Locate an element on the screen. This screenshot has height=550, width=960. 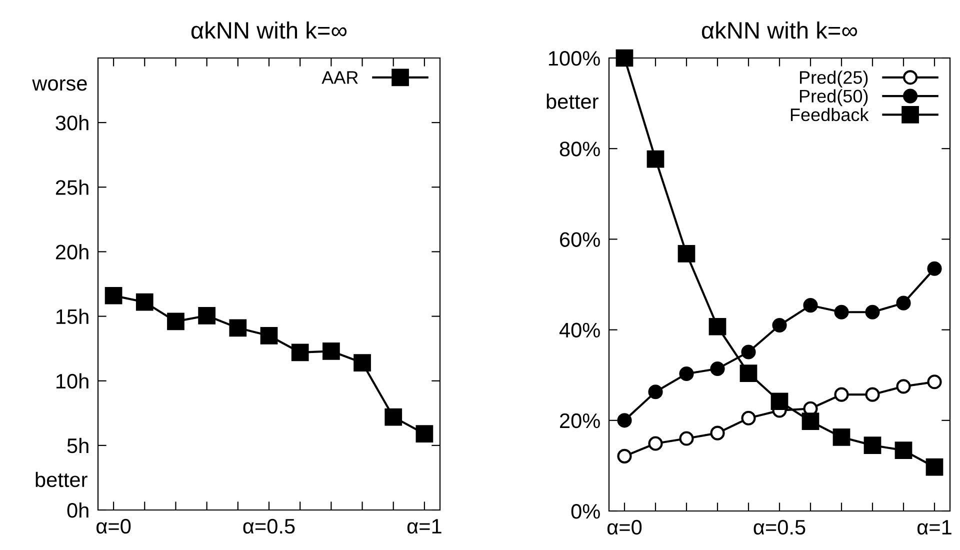
y-tick-label: 15h is located at coordinates (72, 316).